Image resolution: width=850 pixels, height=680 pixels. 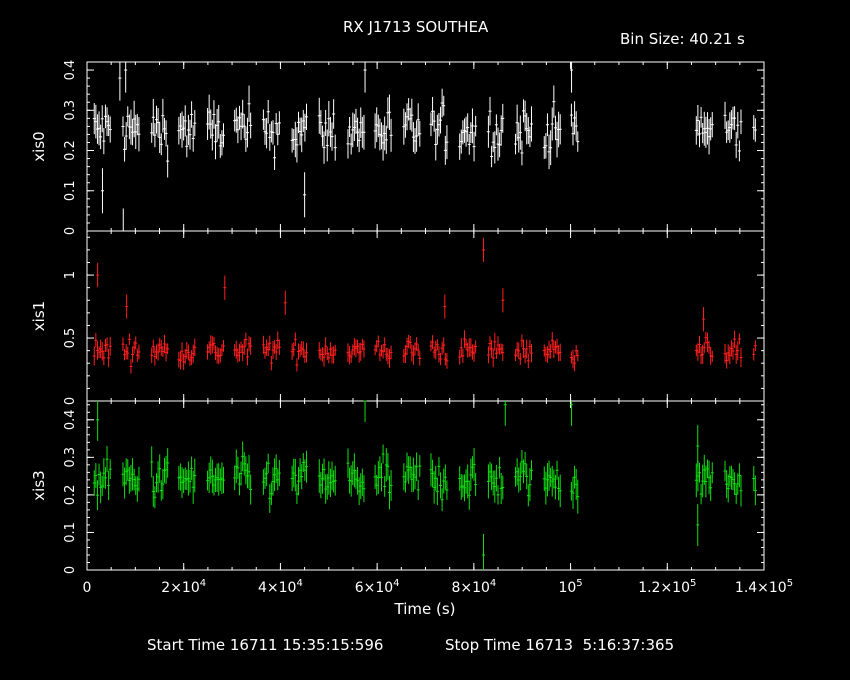 I want to click on bin-size-label: Bin Size: 40.21 s, so click(x=682, y=39).